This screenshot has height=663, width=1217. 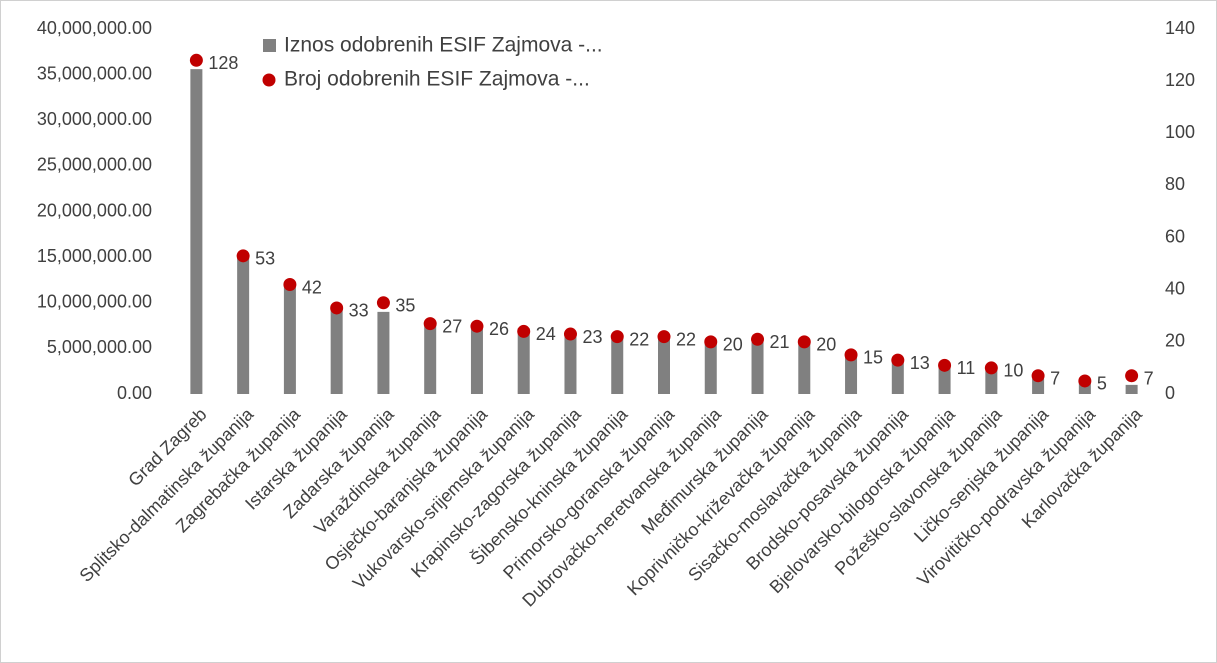 What do you see at coordinates (1170, 393) in the screenshot?
I see `y2-tick-label: 0` at bounding box center [1170, 393].